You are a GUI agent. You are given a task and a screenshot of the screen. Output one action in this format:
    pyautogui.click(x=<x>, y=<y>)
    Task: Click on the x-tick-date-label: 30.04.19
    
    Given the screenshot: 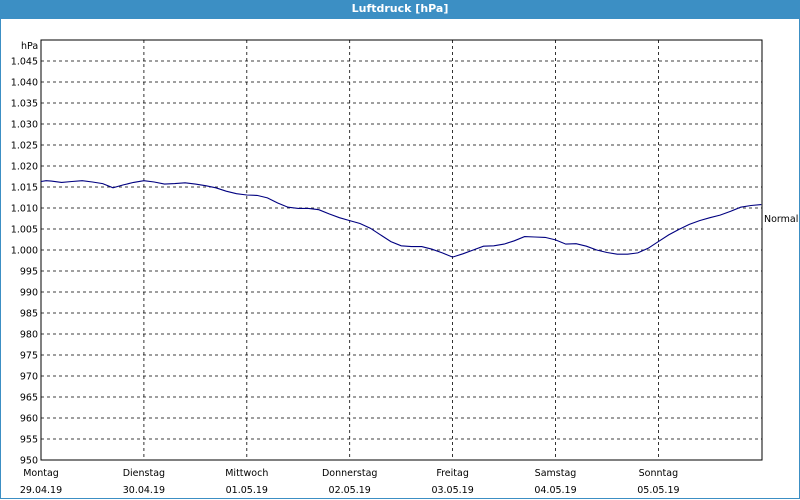 What is the action you would take?
    pyautogui.click(x=144, y=490)
    